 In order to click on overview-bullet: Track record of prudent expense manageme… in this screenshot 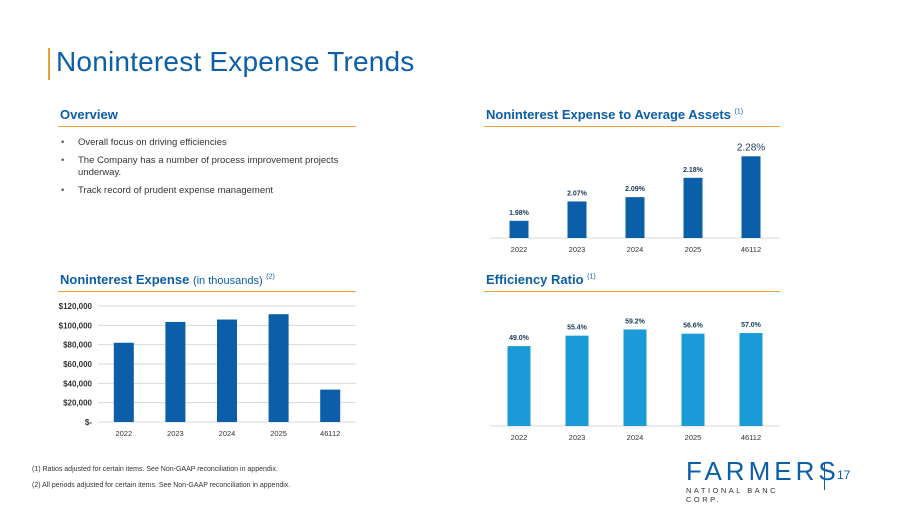, I will do `click(215, 191)`.